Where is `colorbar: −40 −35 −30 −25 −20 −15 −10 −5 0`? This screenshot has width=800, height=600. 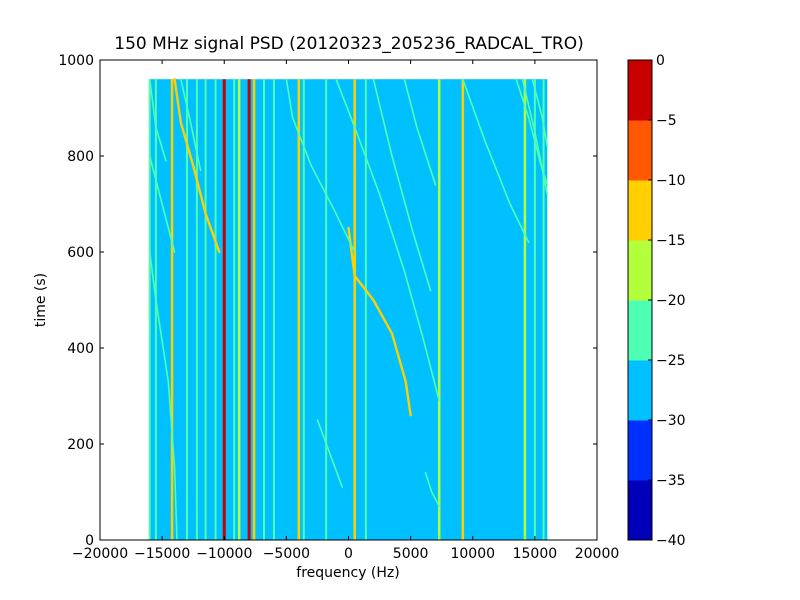
colorbar: −40 −35 −30 −25 −20 −15 −10 −5 0 is located at coordinates (656, 301).